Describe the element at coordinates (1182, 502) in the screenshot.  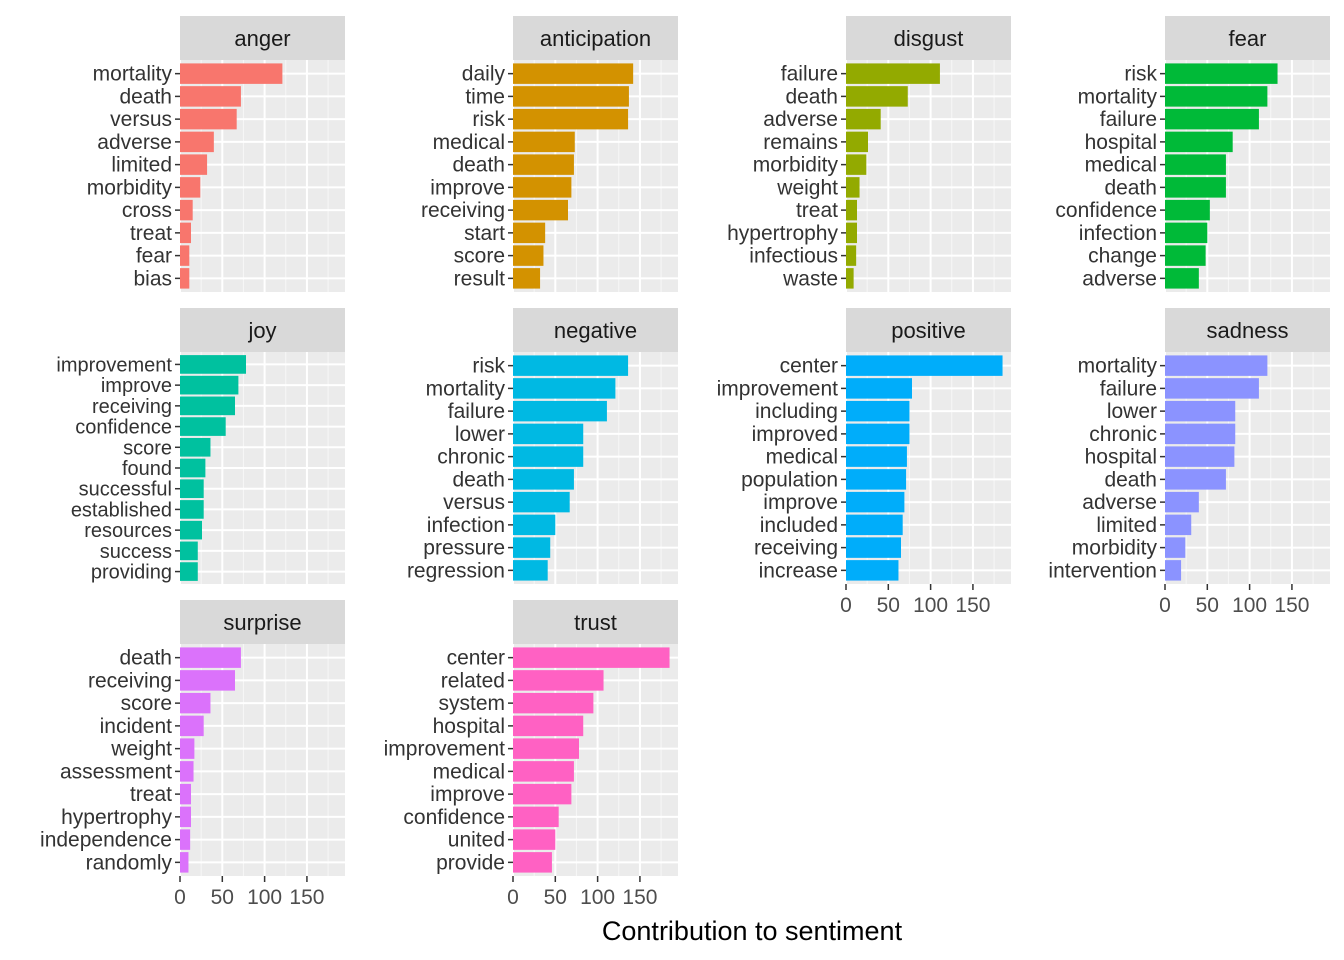
I see `bar-sadness-adverse` at that location.